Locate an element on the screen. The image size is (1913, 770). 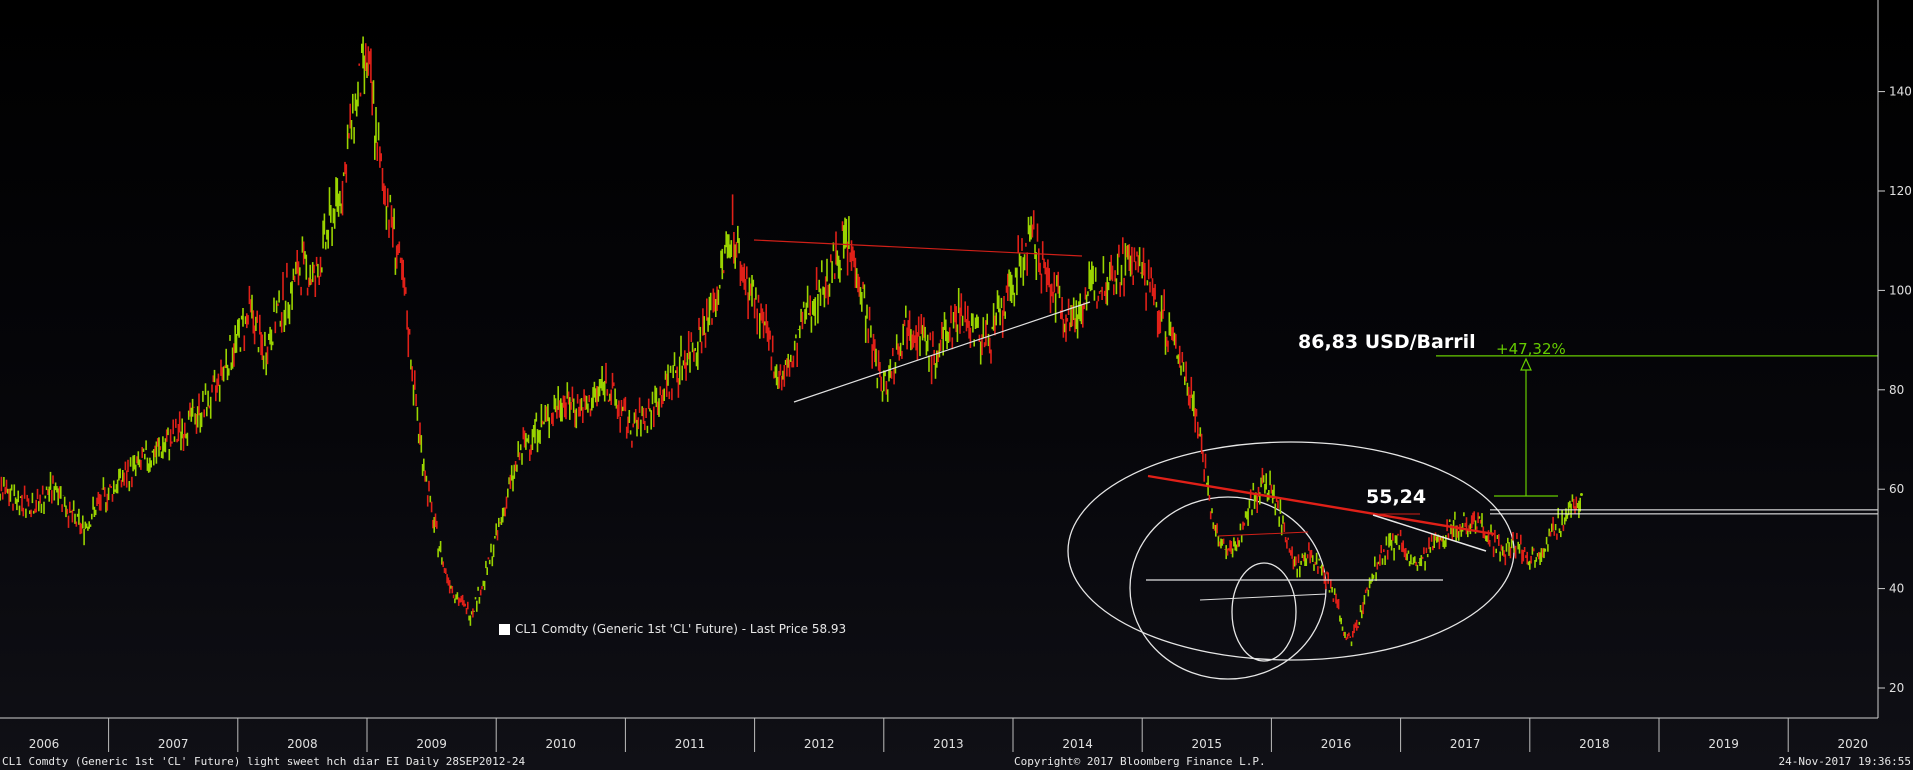
neckline-price-label: 55,24 is located at coordinates (1396, 497).